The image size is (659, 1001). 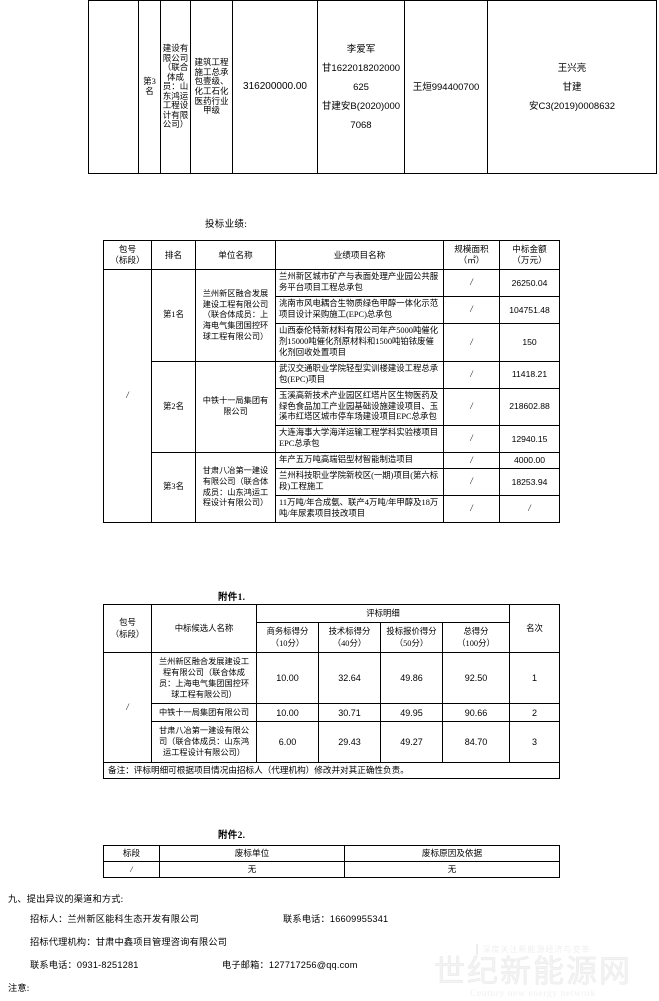 What do you see at coordinates (66, 899) in the screenshot?
I see `footer-section-title: 九、提出异议的渠道和方式:` at bounding box center [66, 899].